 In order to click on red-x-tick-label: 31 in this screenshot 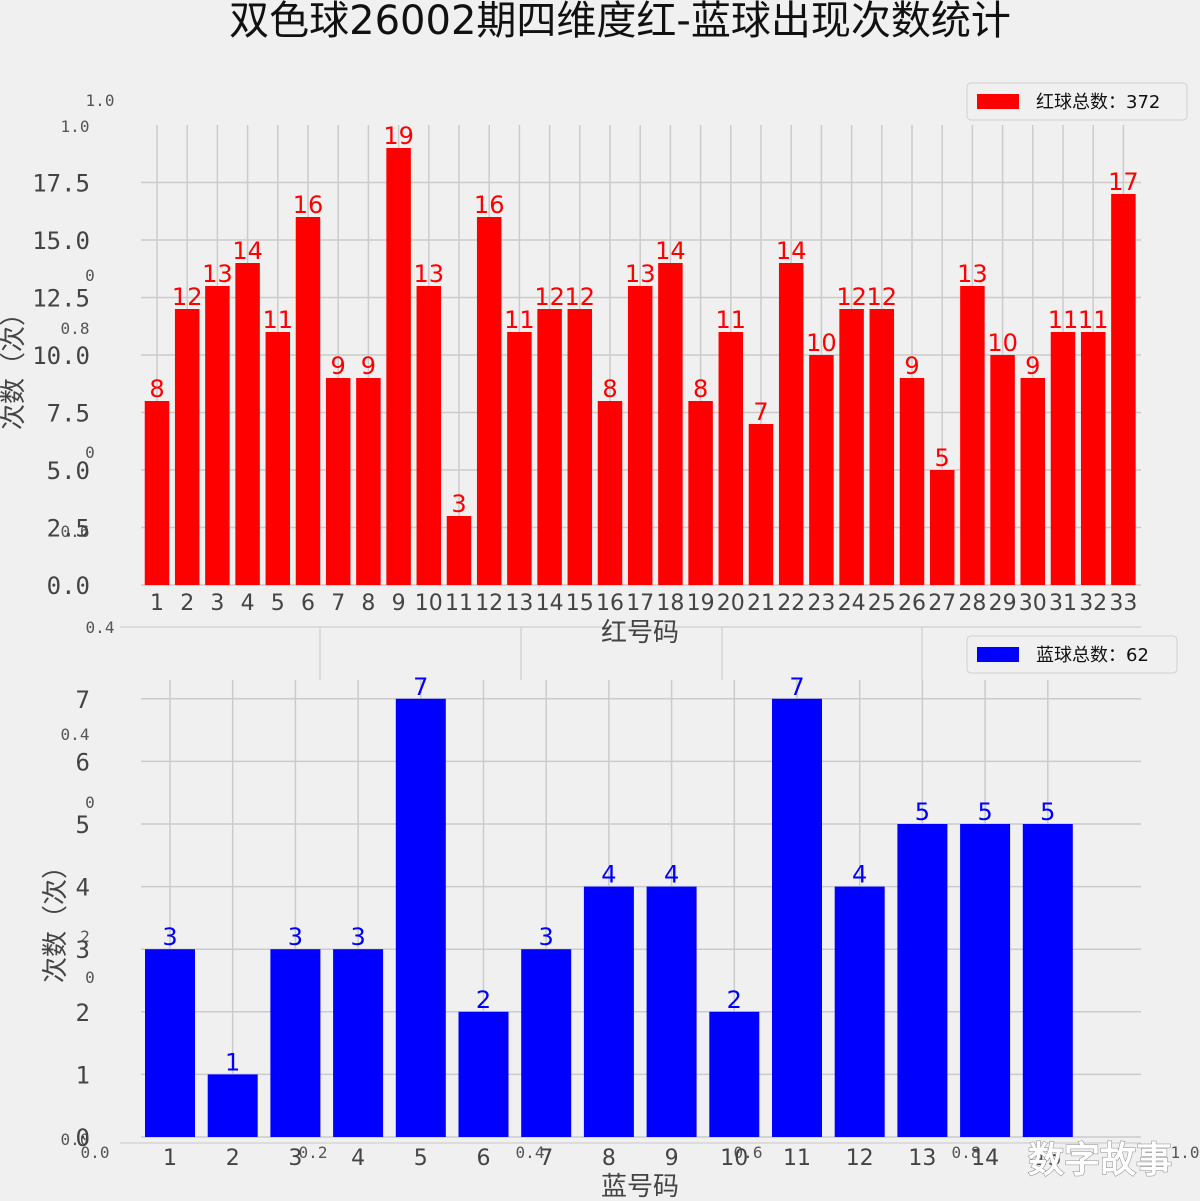, I will do `click(1063, 603)`.